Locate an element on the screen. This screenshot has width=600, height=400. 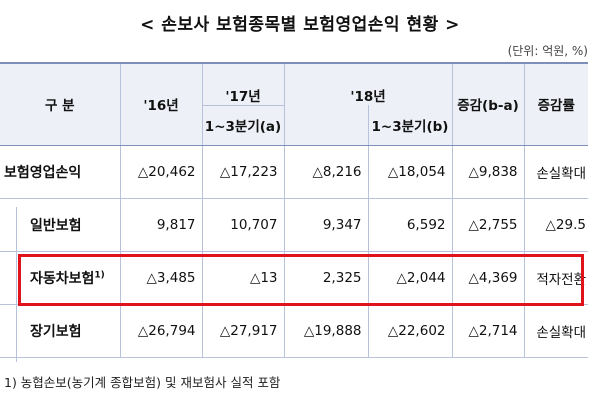
cell-change: △2,714 is located at coordinates (487, 331).